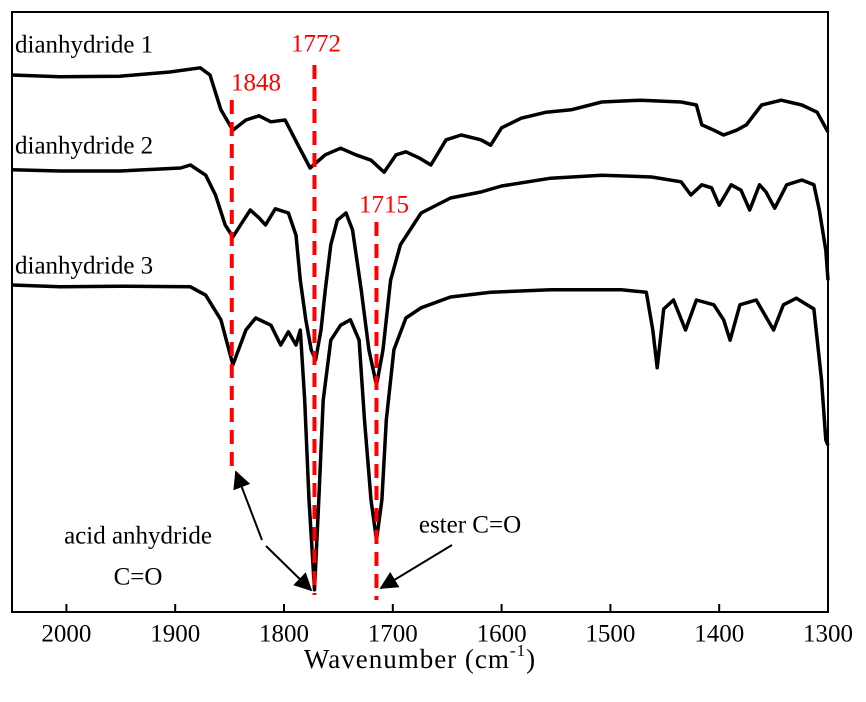 Image resolution: width=866 pixels, height=702 pixels. What do you see at coordinates (138, 536) in the screenshot?
I see `annotation: acid anhydride` at bounding box center [138, 536].